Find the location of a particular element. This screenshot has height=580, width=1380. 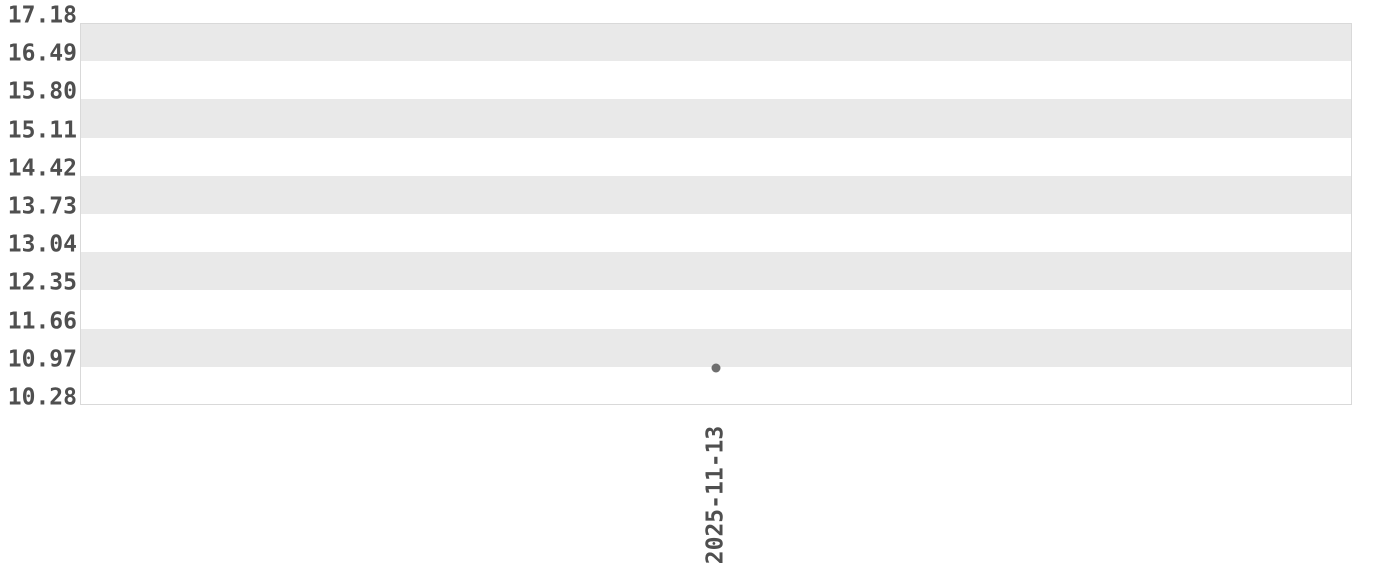

y-axis-tick-label: 15.80 is located at coordinates (42, 91).